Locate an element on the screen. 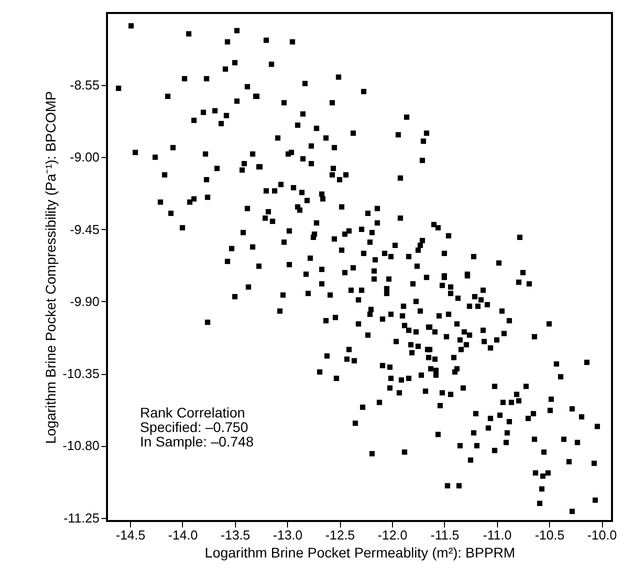  x-tick-label: -12.5 is located at coordinates (340, 535).